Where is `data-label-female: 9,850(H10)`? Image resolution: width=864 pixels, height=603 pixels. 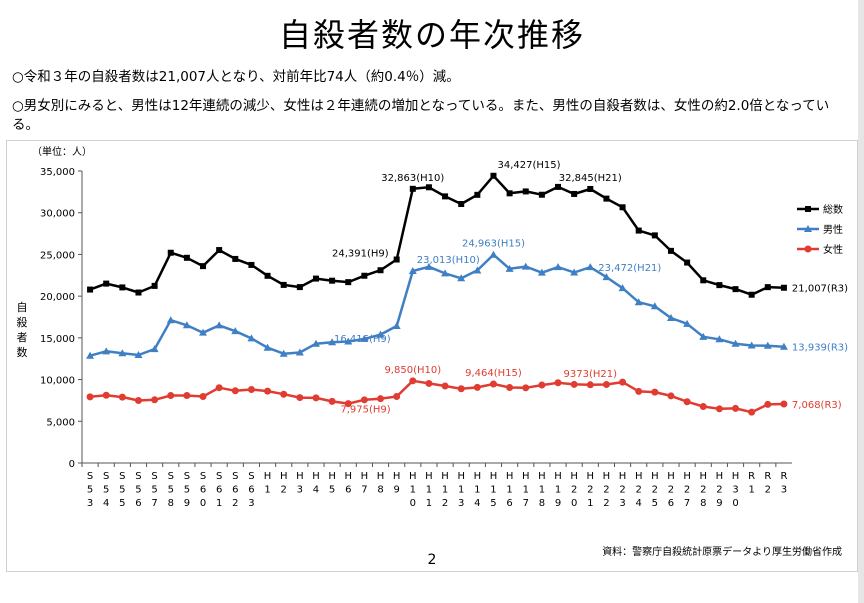
data-label-female: 9,850(H10) is located at coordinates (412, 370).